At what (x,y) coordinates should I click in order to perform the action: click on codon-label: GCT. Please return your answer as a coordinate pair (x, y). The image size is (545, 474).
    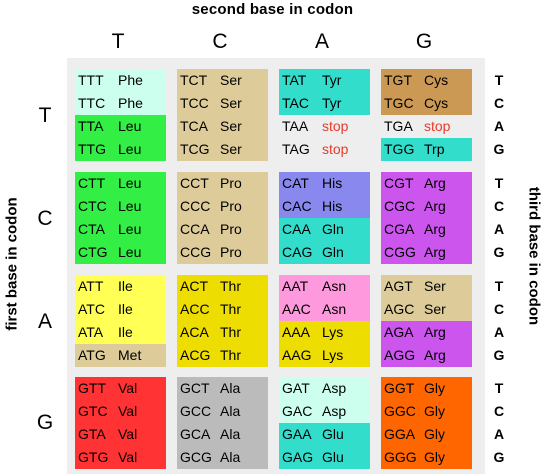
    Looking at the image, I should click on (195, 388).